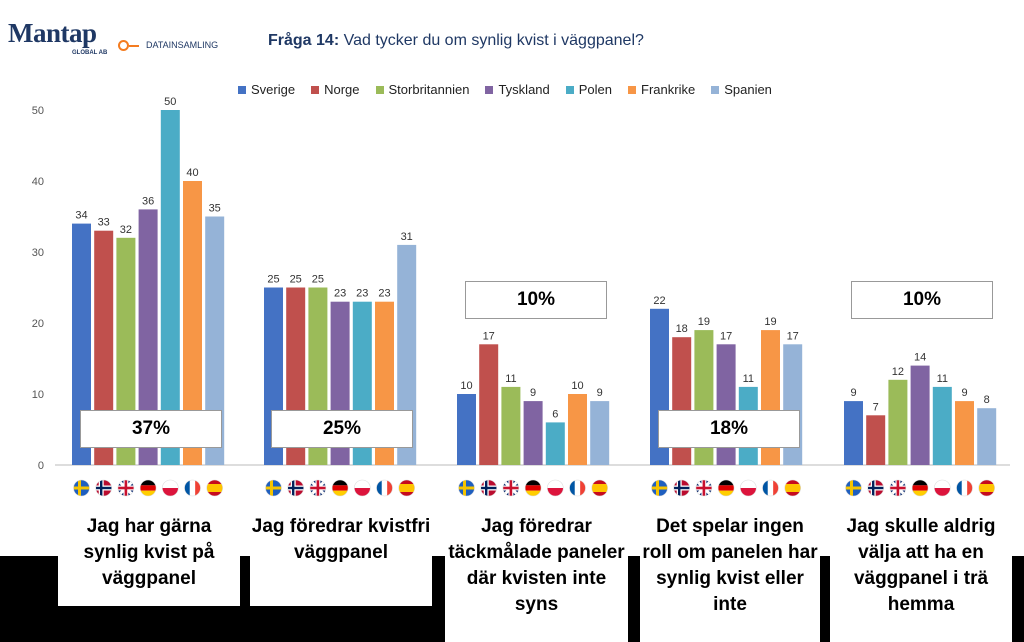 The width and height of the screenshot is (1024, 642). I want to click on data-label: 33, so click(104, 223).